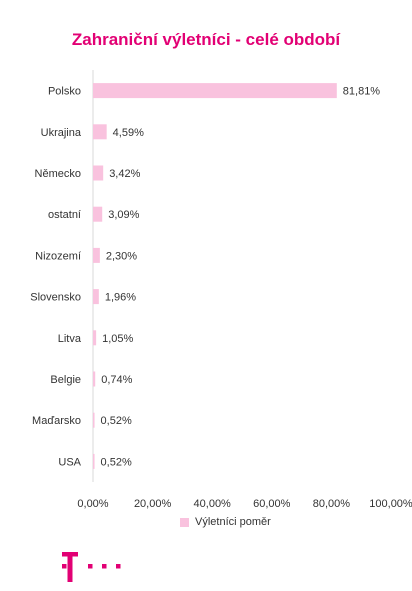  What do you see at coordinates (64, 215) in the screenshot?
I see `category-label: ostatní` at bounding box center [64, 215].